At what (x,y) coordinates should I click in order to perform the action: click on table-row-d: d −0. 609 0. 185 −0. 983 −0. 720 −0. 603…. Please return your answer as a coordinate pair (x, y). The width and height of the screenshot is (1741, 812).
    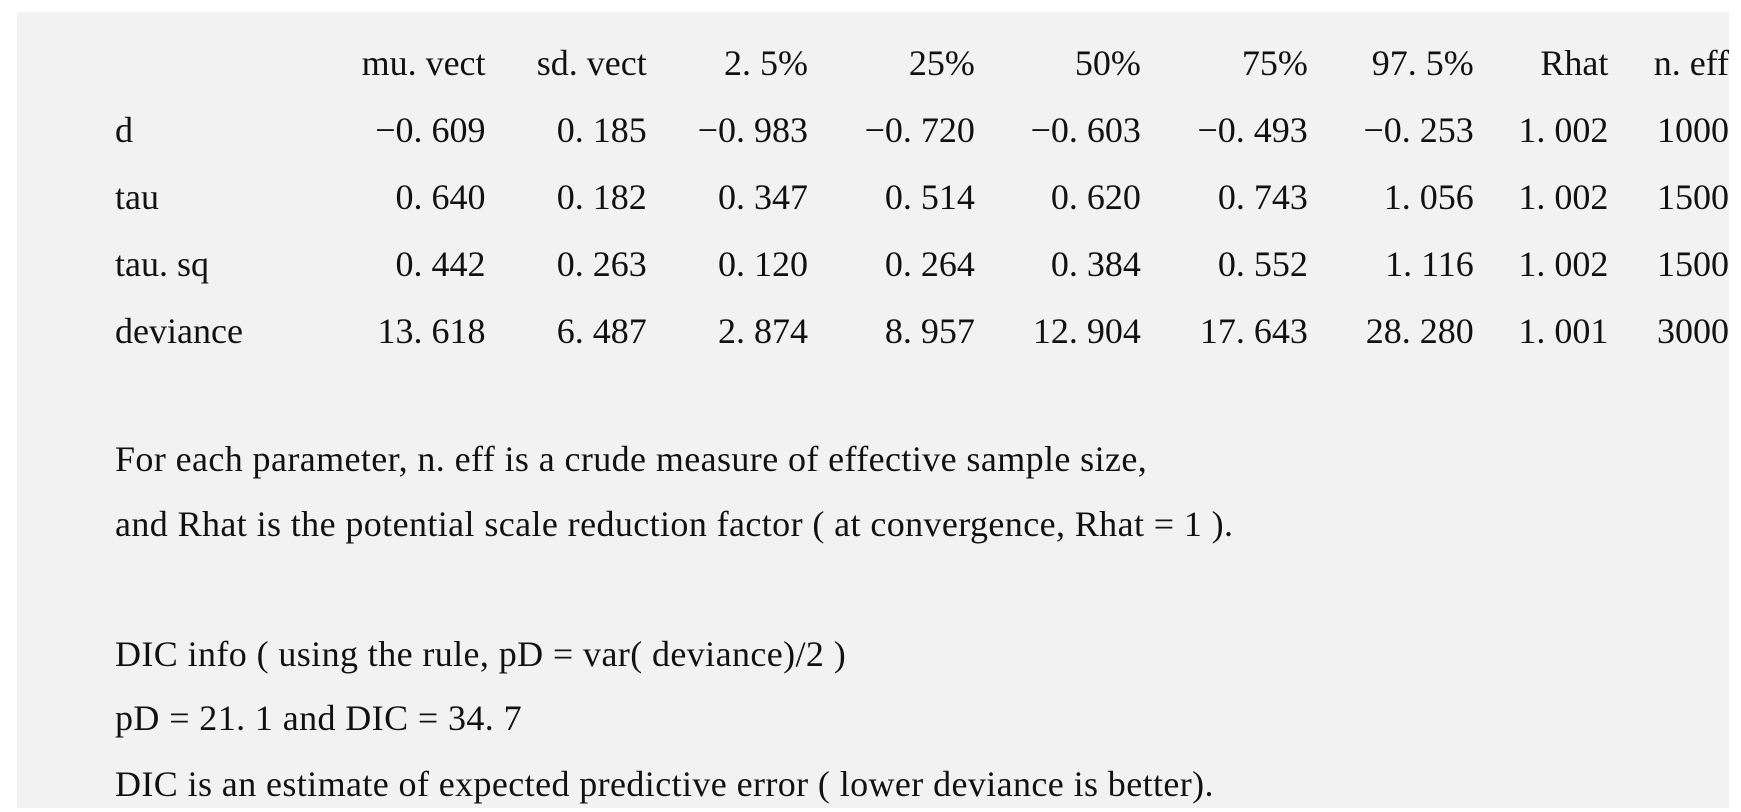
    Looking at the image, I should click on (922, 130).